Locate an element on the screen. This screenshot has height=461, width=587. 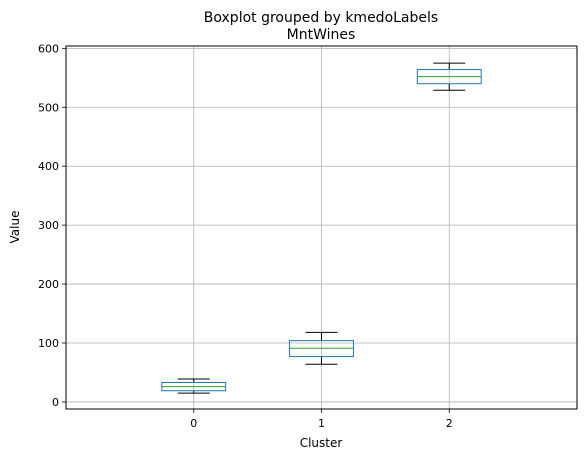
y-tick-label: 500 is located at coordinates (48, 107).